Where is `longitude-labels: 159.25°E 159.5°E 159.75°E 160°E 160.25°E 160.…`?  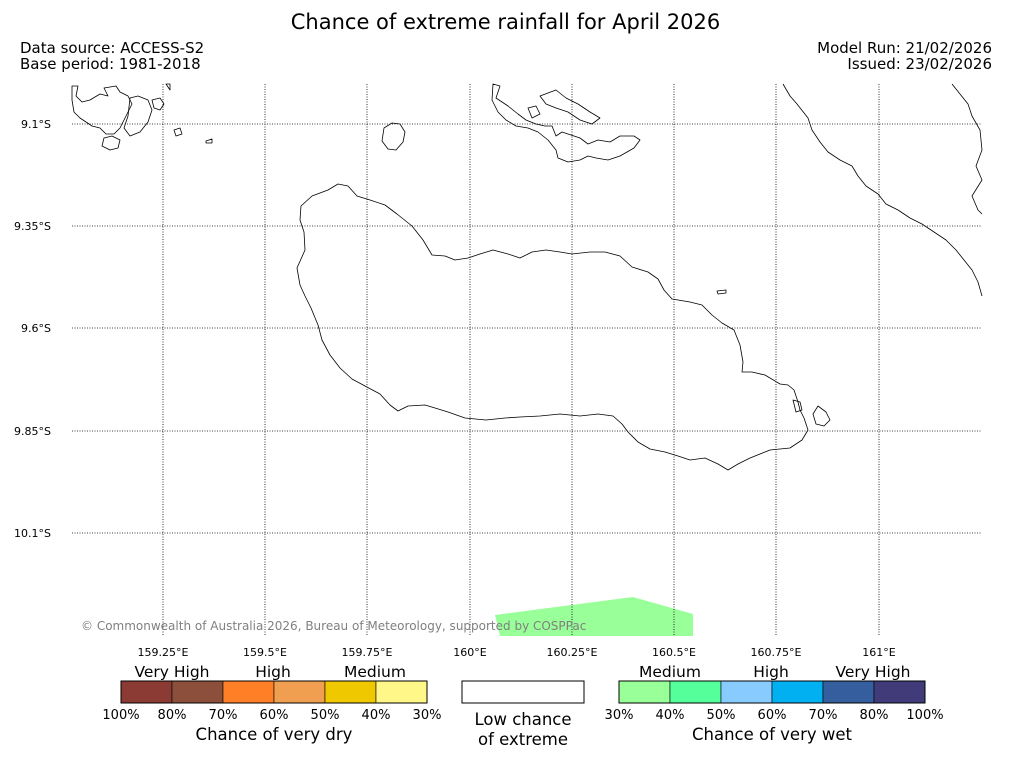
longitude-labels: 159.25°E 159.5°E 159.75°E 160°E 160.25°E 160.… is located at coordinates (517, 652).